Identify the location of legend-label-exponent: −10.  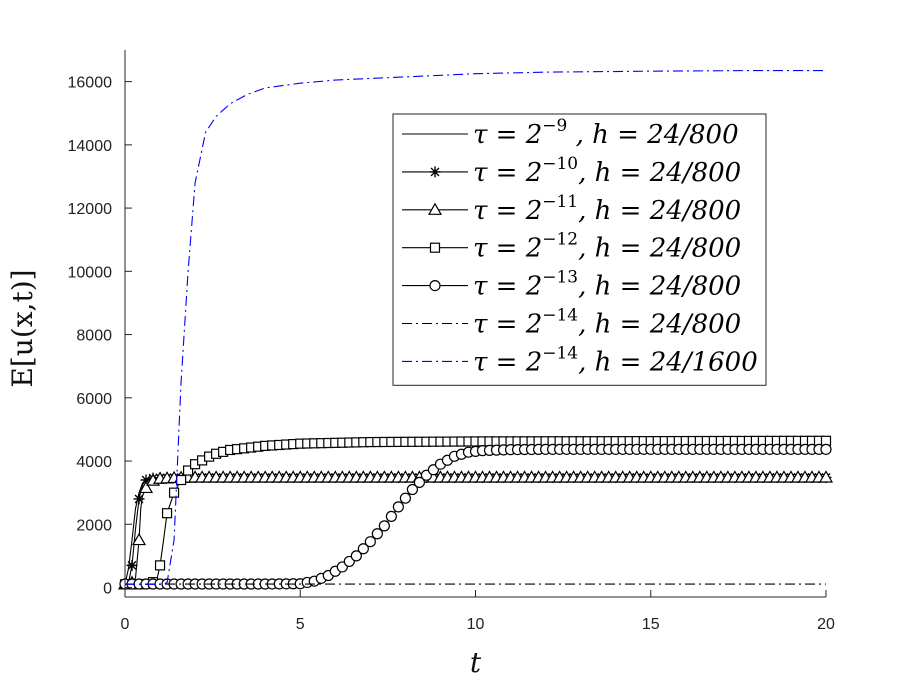
(560, 164).